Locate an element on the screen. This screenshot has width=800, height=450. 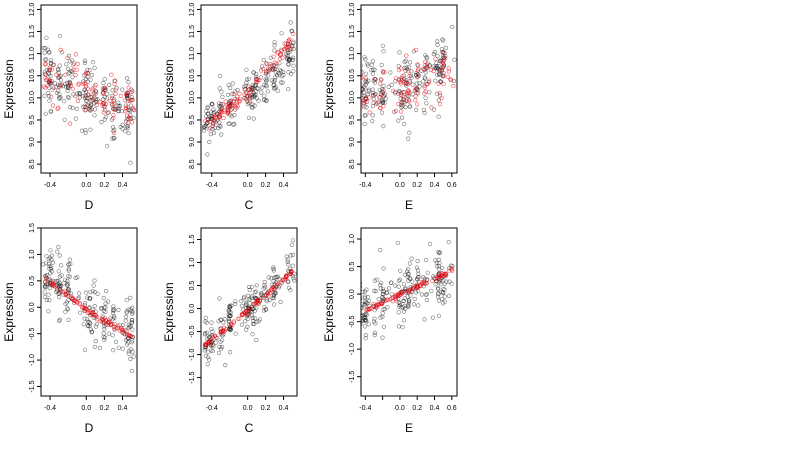
y-tick-label: 0.0 is located at coordinates (192, 309).